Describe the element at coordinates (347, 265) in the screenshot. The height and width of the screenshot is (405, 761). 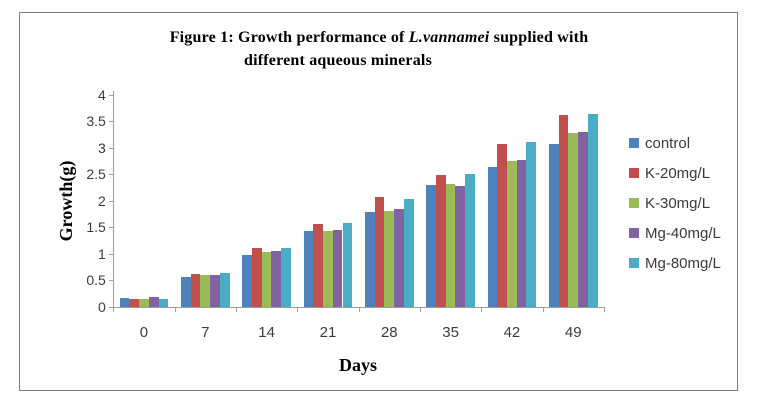
I see `bar-Mg-80mg/L-day21` at that location.